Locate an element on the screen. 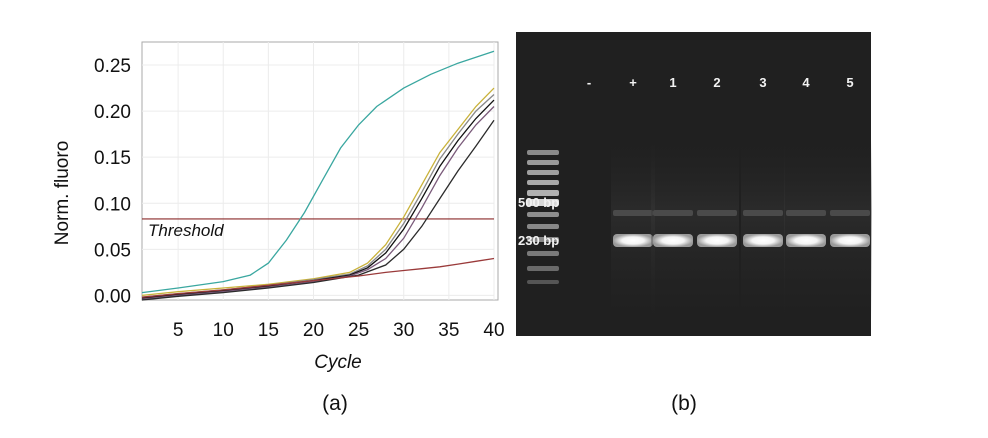  x-tick-label: 40 is located at coordinates (493, 330).